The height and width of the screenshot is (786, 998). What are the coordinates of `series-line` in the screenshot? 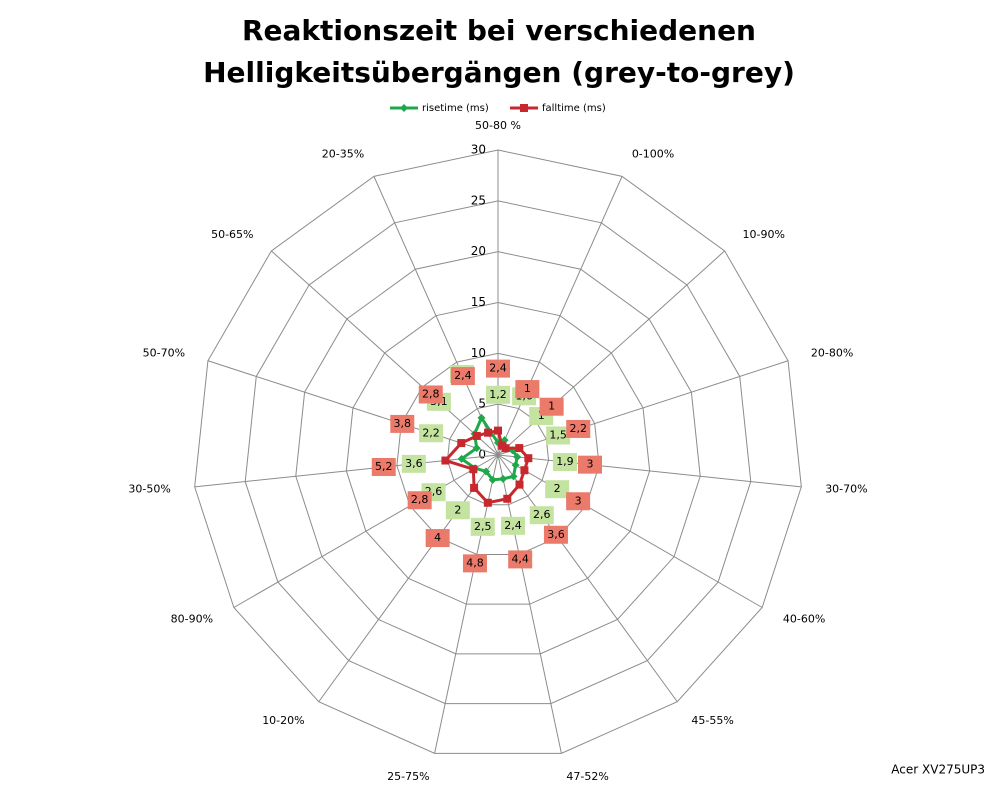 It's located at (486, 466).